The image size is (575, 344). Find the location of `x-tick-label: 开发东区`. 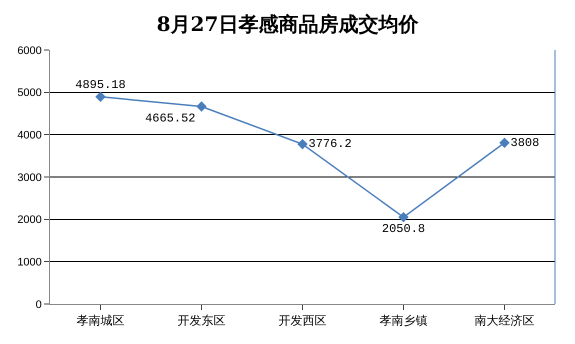

x-tick-label: 开发东区 is located at coordinates (202, 320).